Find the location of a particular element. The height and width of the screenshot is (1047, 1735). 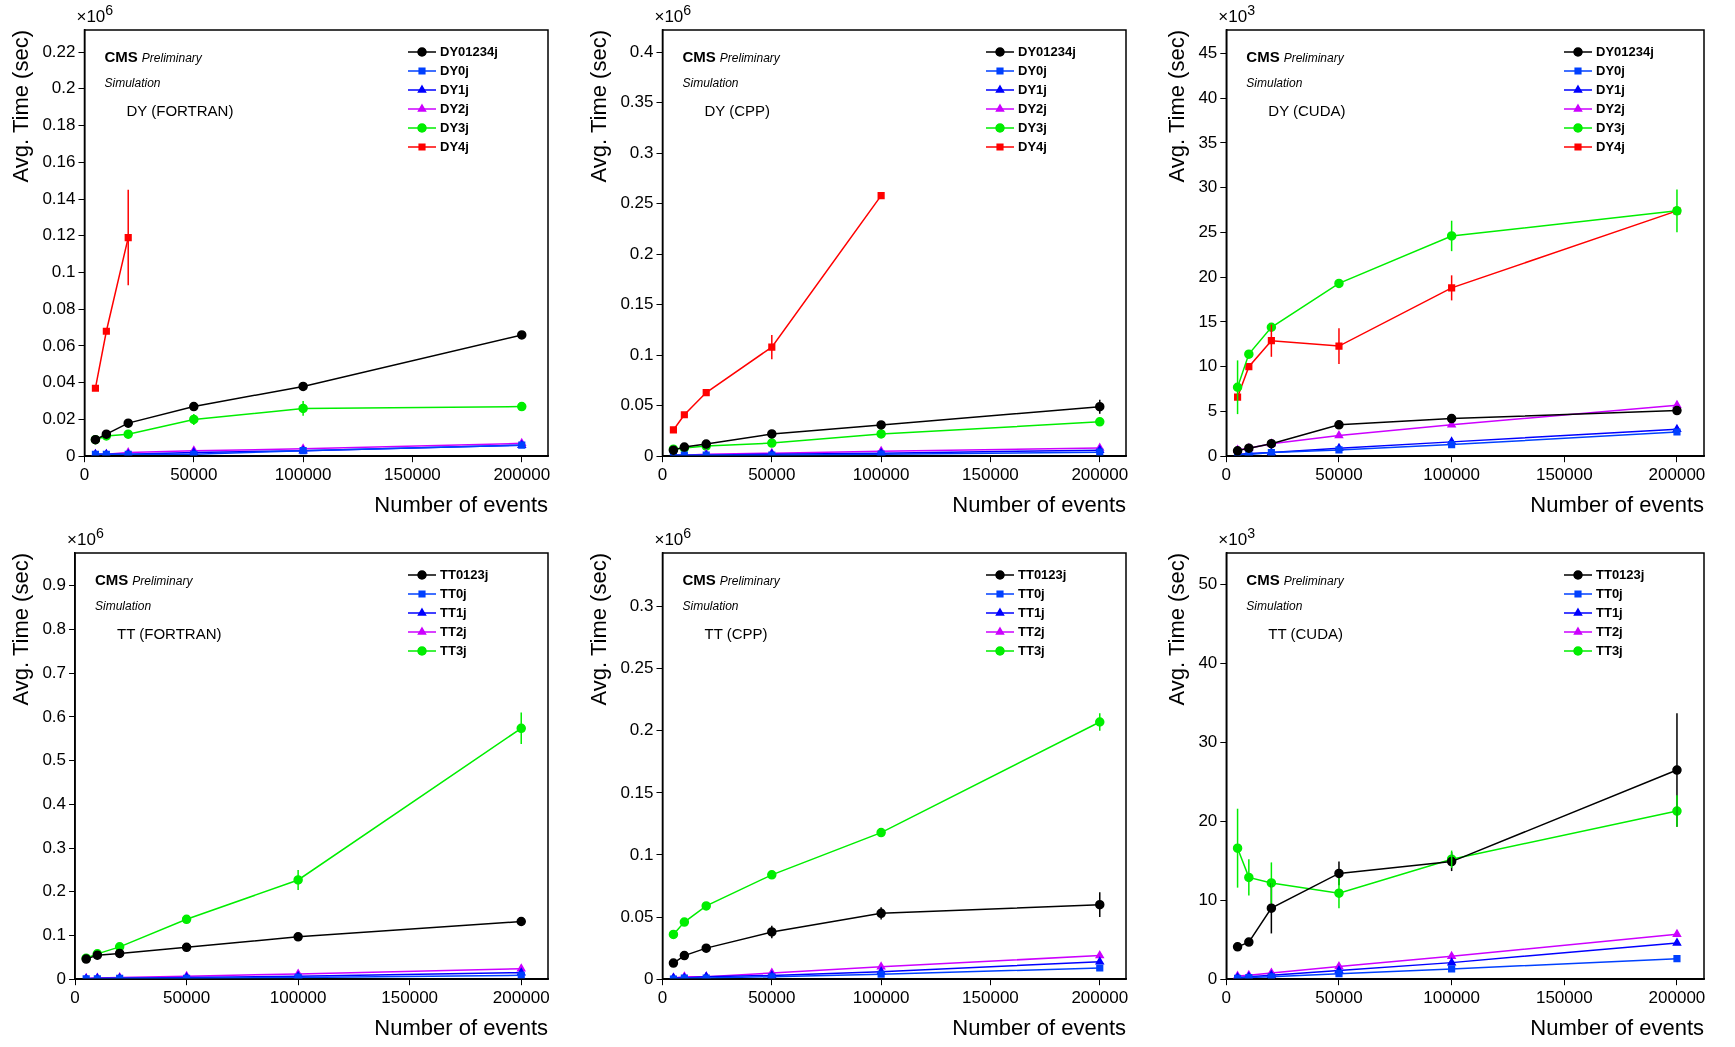

text: TT (CPP) is located at coordinates (736, 634).